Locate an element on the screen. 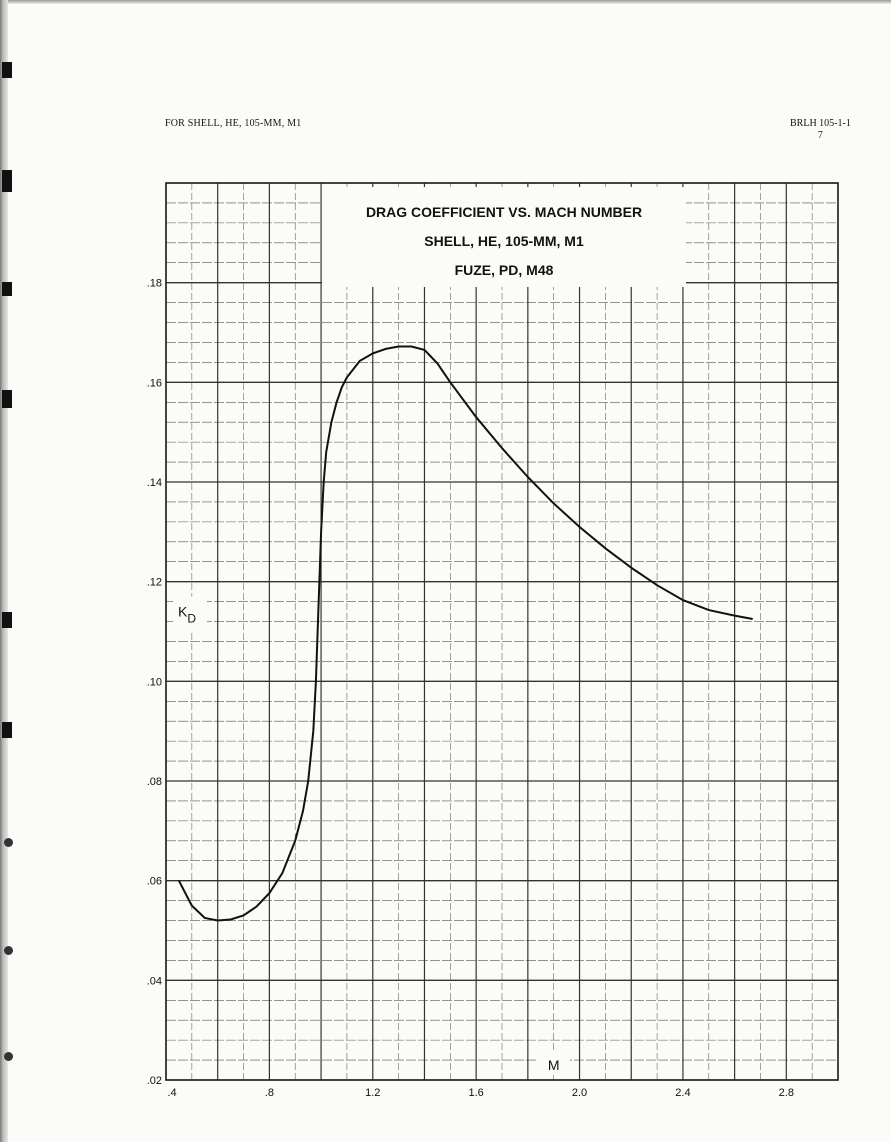  x-tick-label: 2.8 is located at coordinates (786, 1093).